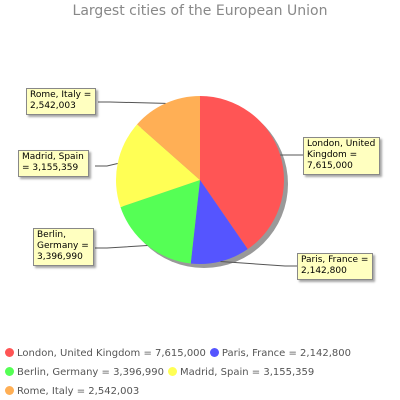 This screenshot has width=400, height=400. Describe the element at coordinates (78, 391) in the screenshot. I see `legend-label-rome: Rome, Italy = 2,542,003` at that location.